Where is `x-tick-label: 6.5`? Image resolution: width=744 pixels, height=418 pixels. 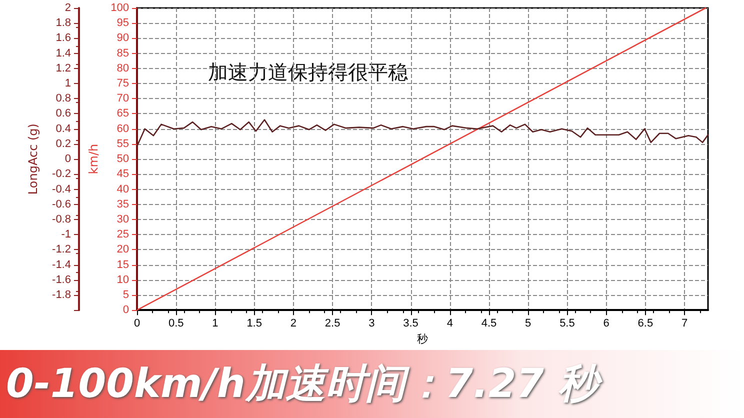
x-tick-label: 6.5 is located at coordinates (646, 324).